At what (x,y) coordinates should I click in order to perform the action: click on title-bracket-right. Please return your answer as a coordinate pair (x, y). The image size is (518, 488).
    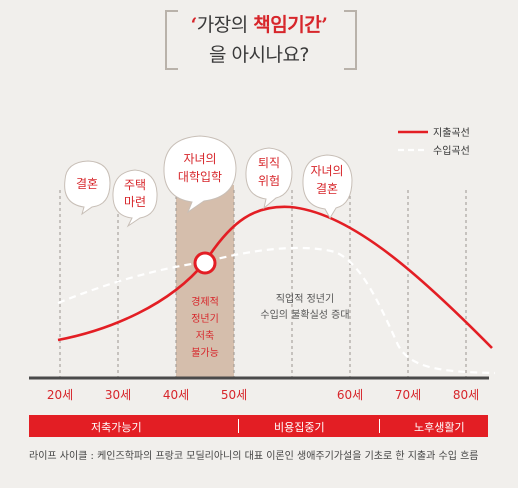
    Looking at the image, I should click on (350, 40).